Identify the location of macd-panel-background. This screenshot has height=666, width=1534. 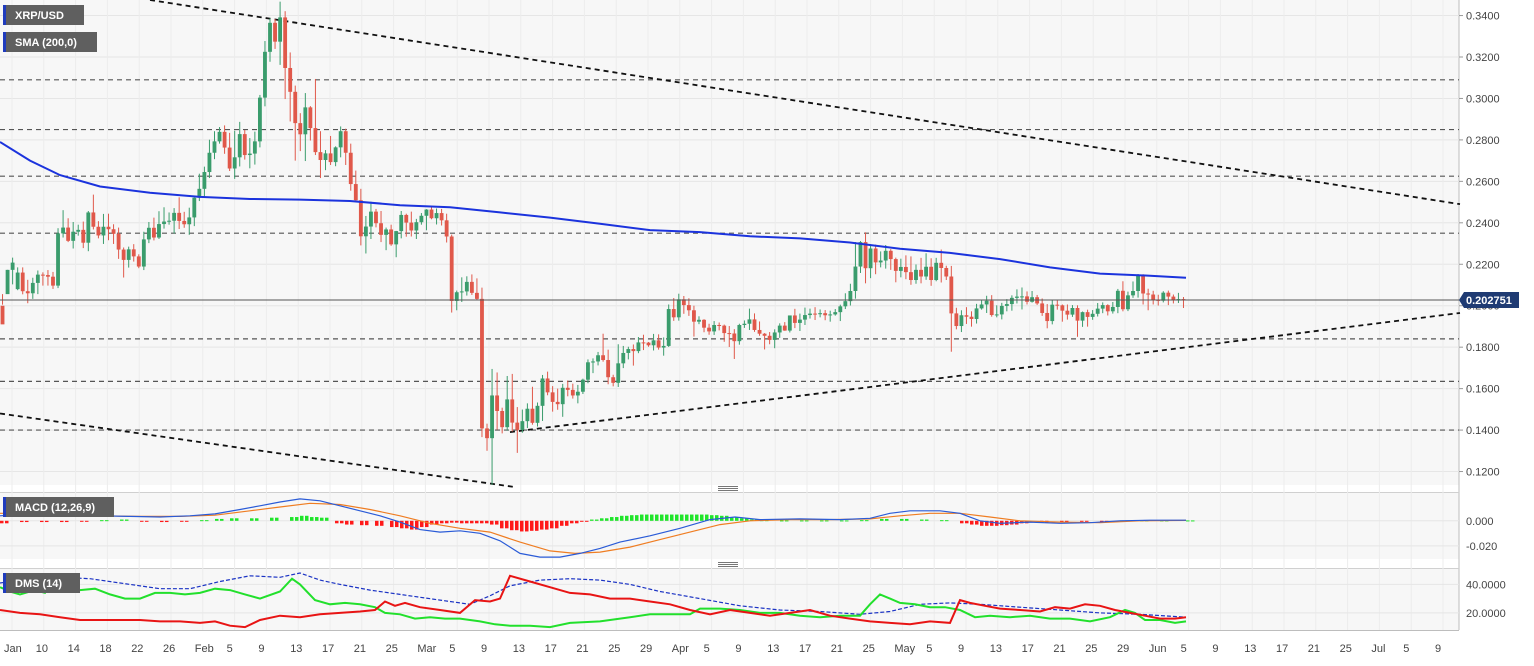
(729, 525).